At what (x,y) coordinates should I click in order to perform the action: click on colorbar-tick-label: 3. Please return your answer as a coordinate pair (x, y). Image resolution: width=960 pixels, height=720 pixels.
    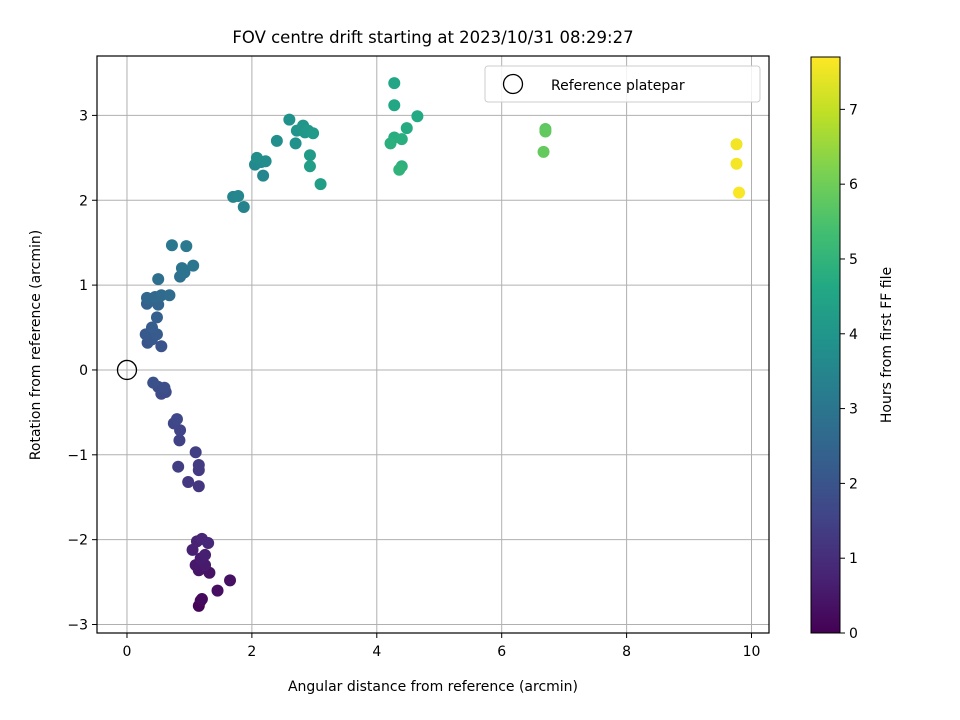
    Looking at the image, I should click on (853, 410).